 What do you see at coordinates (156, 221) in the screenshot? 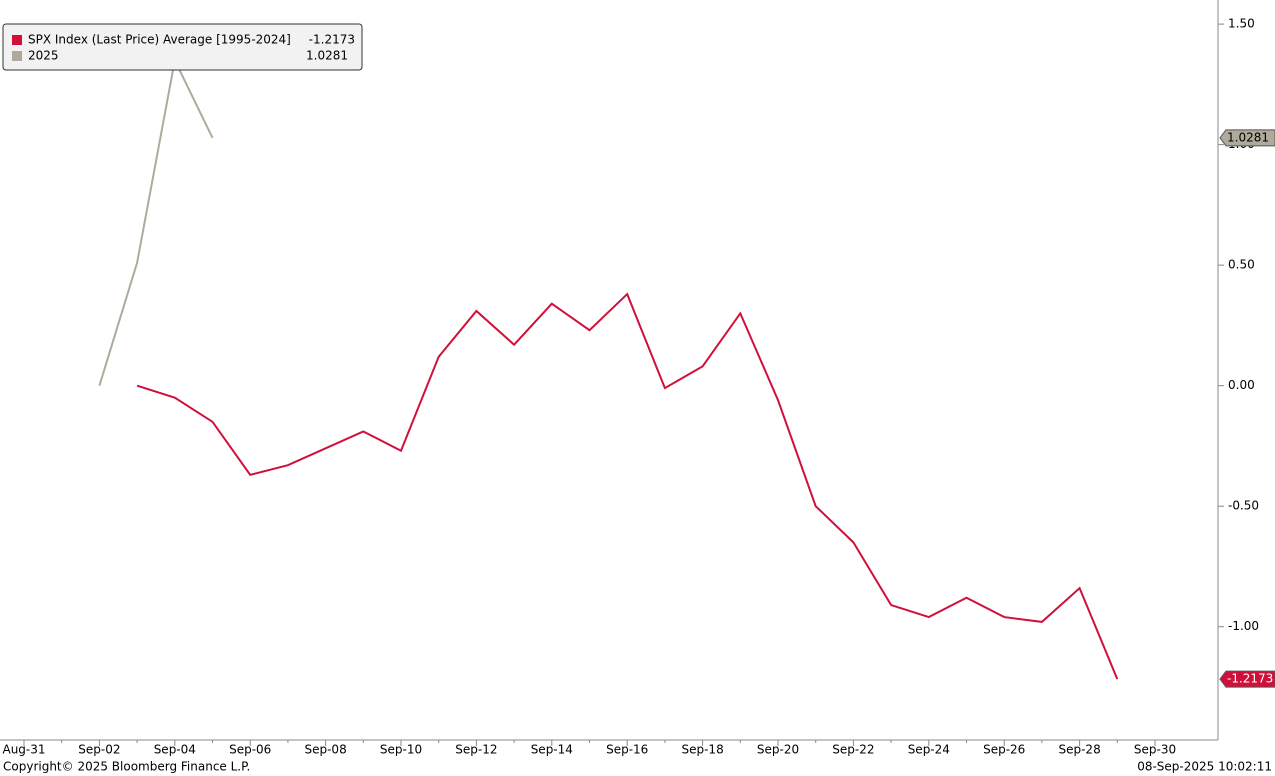
I see `series-line` at bounding box center [156, 221].